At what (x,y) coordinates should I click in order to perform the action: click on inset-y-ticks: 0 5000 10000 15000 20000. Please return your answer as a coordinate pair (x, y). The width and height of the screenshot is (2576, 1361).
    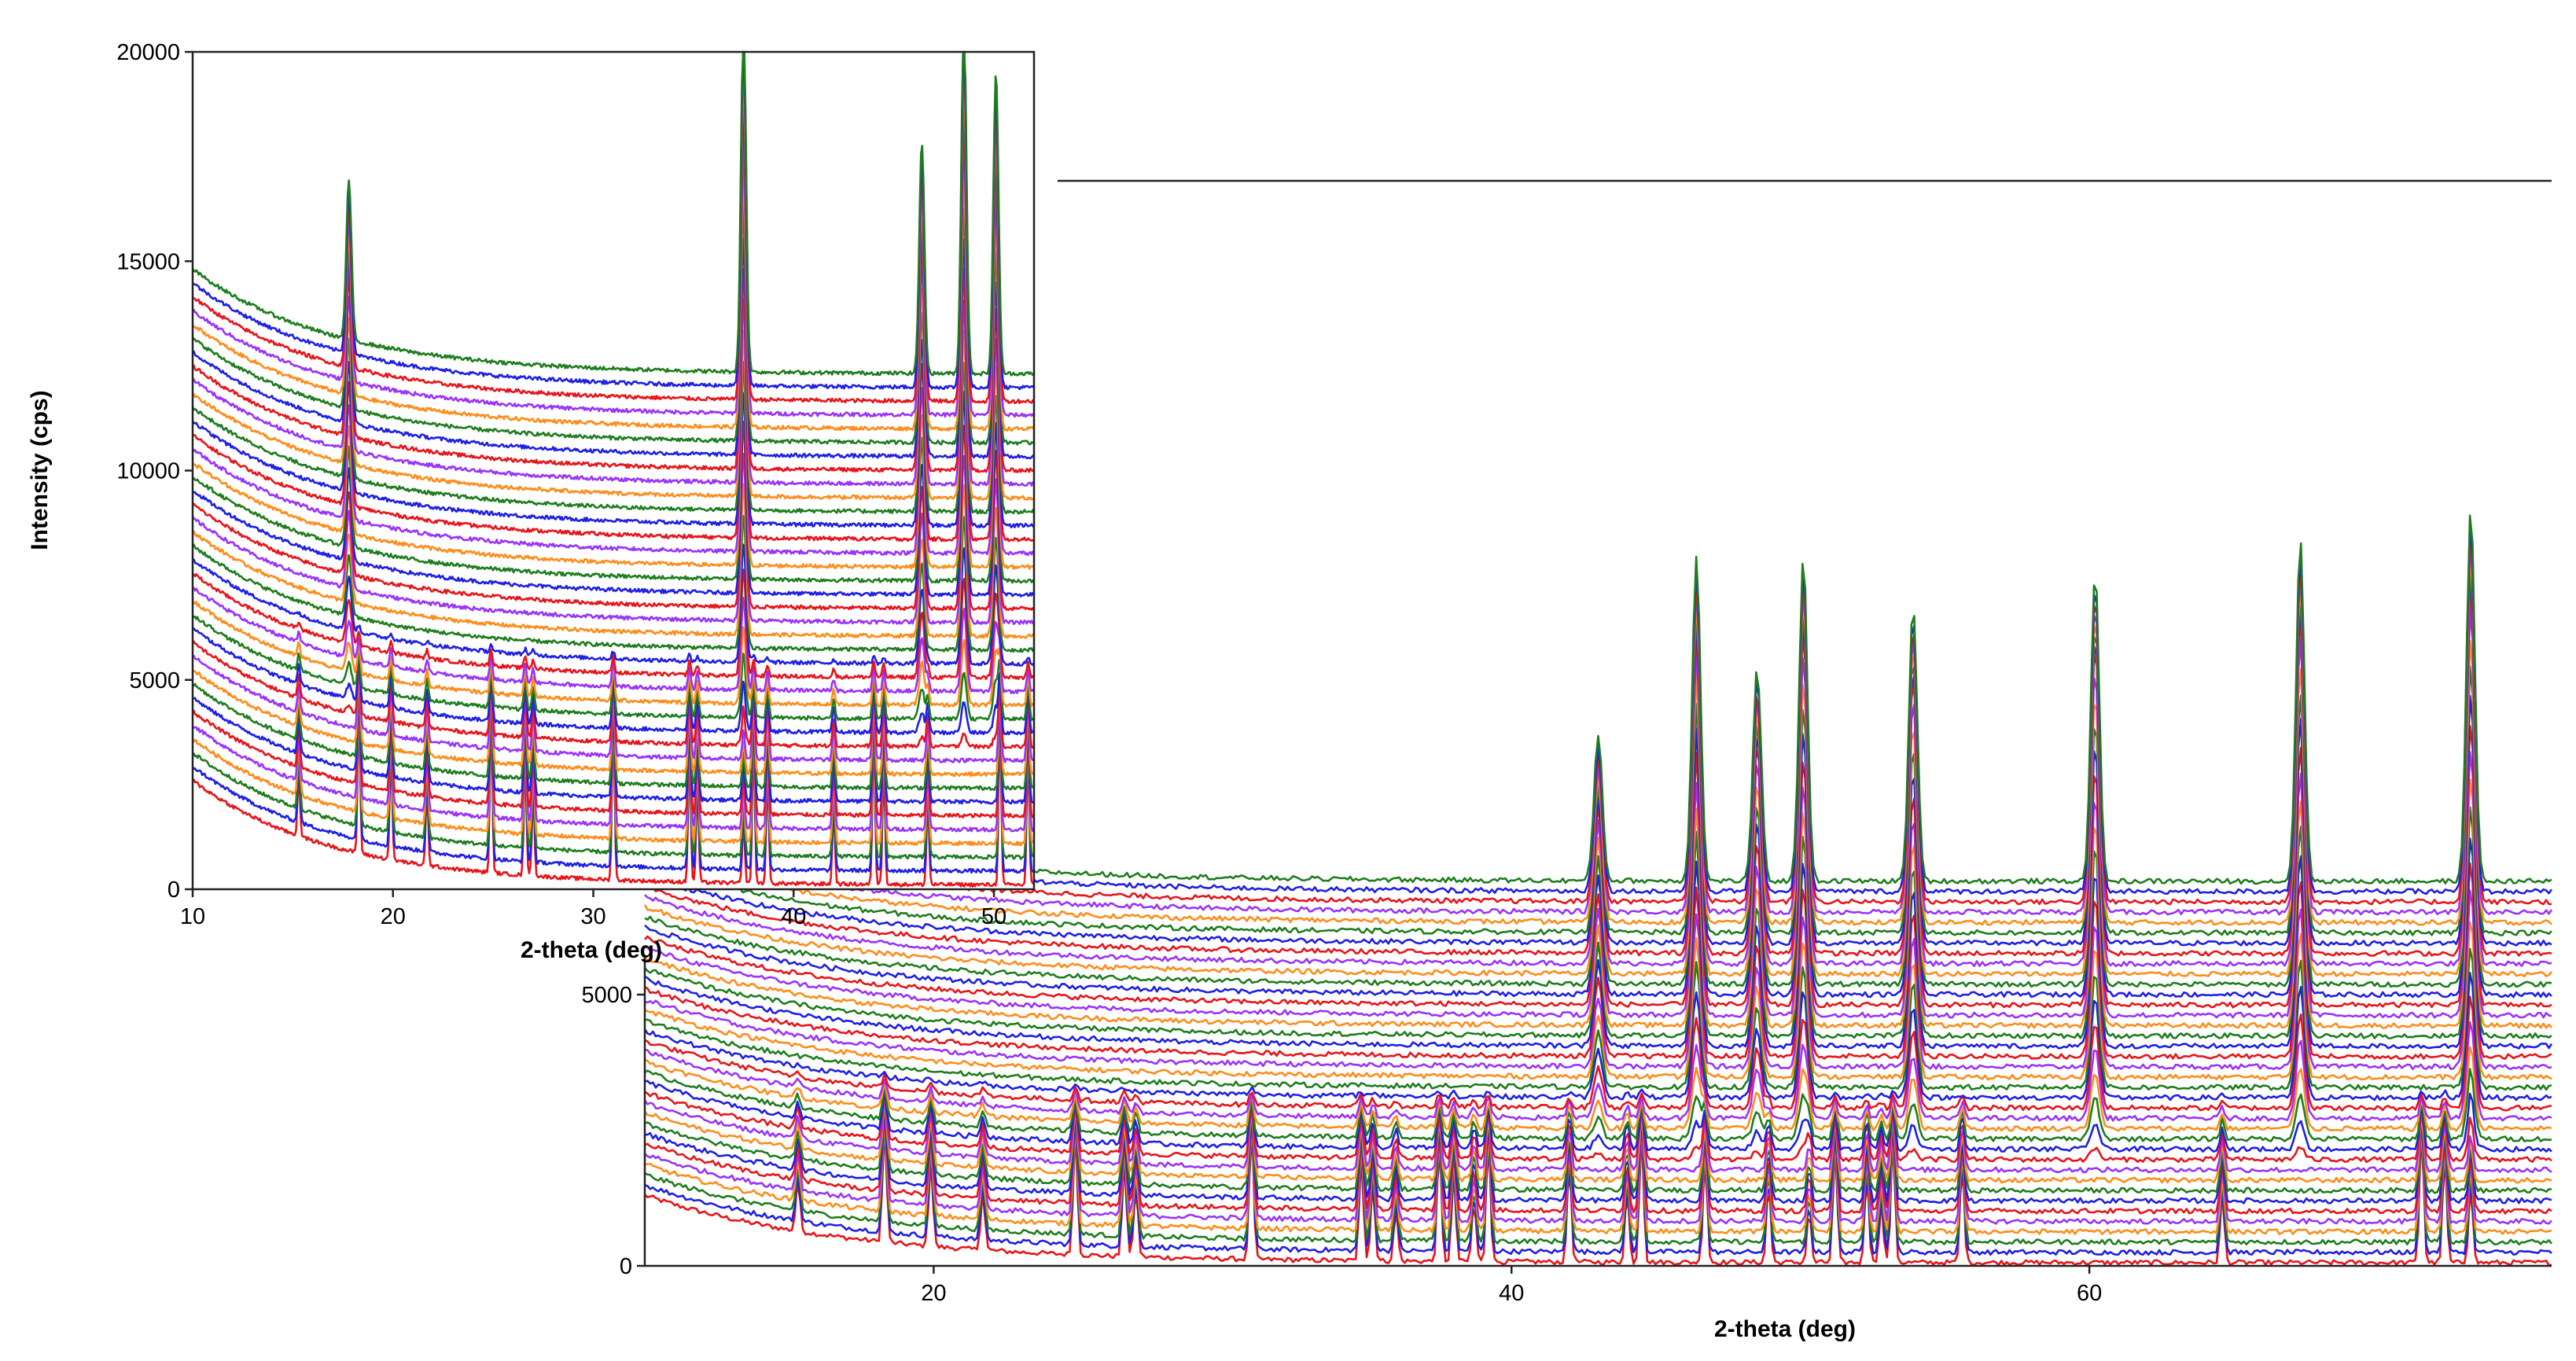
    Looking at the image, I should click on (154, 471).